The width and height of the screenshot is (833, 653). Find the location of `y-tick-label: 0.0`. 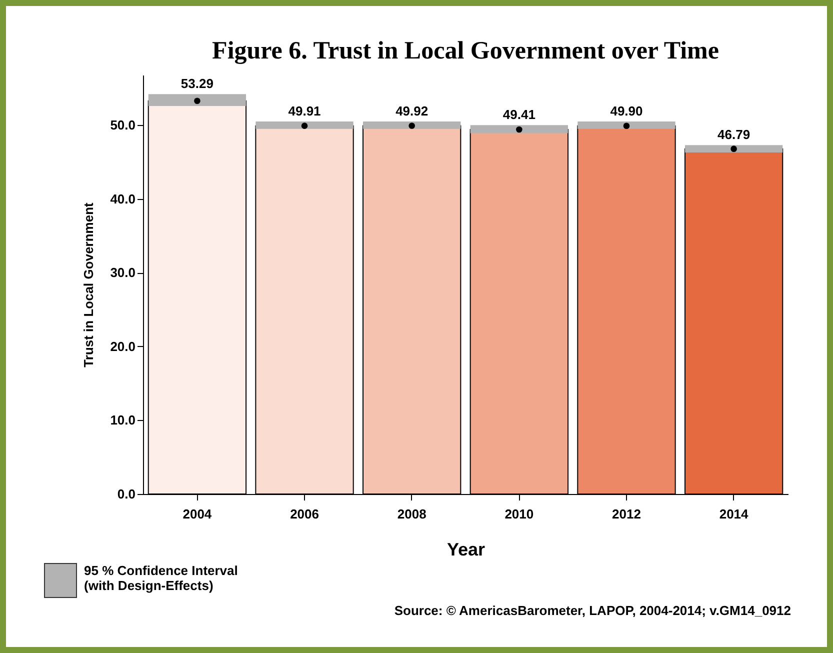

y-tick-label: 0.0 is located at coordinates (126, 494).